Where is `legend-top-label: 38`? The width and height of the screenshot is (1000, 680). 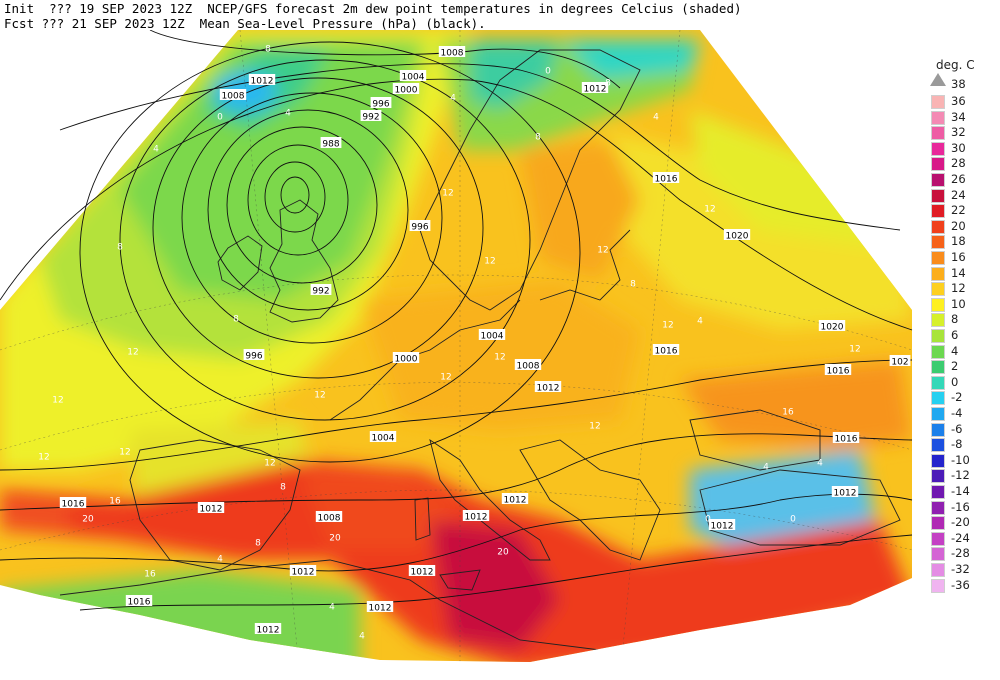 legend-top-label: 38 is located at coordinates (958, 84).